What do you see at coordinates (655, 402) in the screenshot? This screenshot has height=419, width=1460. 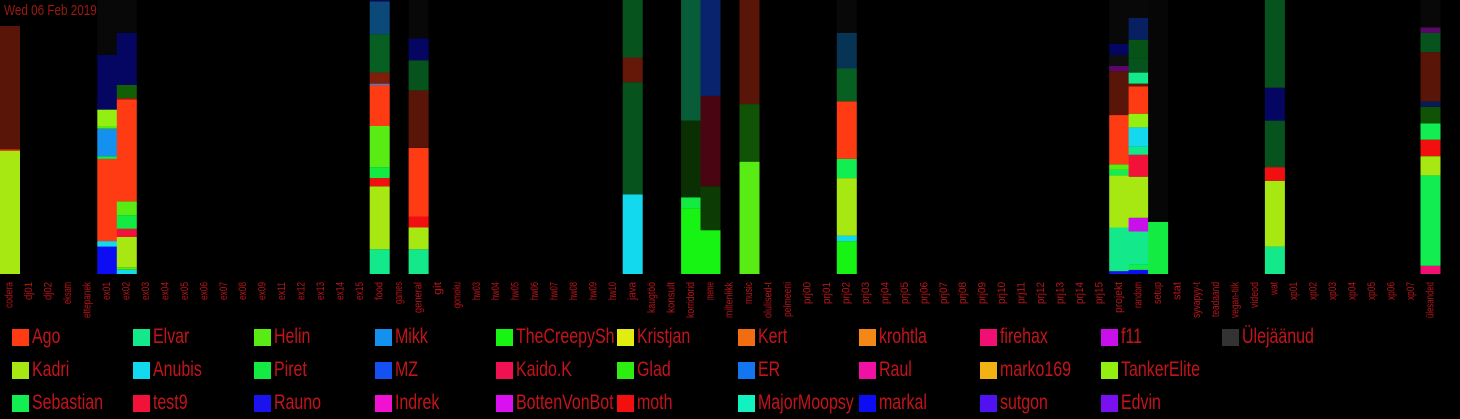 I see `legend-label: moth` at bounding box center [655, 402].